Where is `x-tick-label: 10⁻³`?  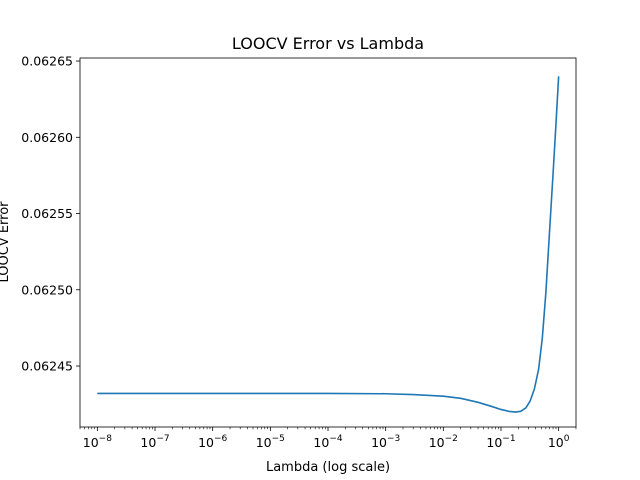
x-tick-label: 10⁻³ is located at coordinates (385, 442).